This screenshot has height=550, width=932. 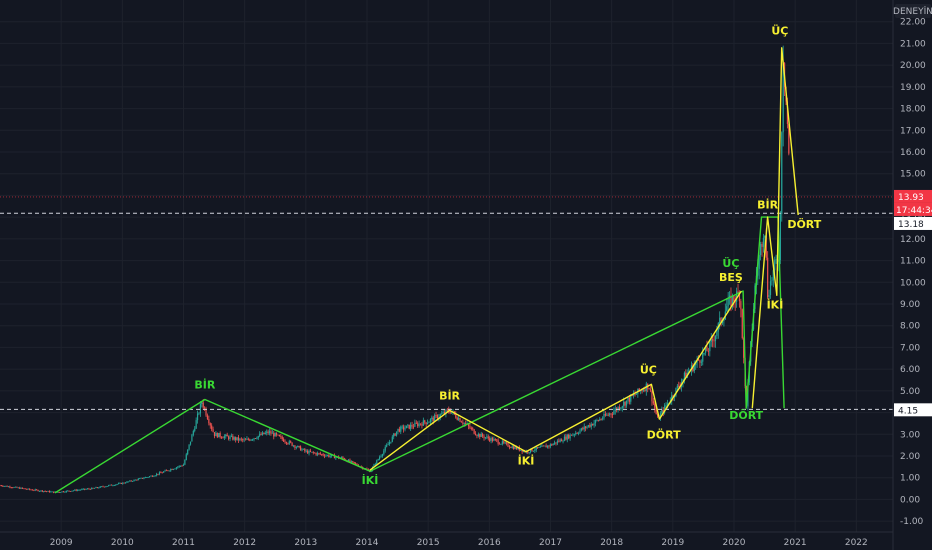 I want to click on y-tick-label: 2.00, so click(x=910, y=457).